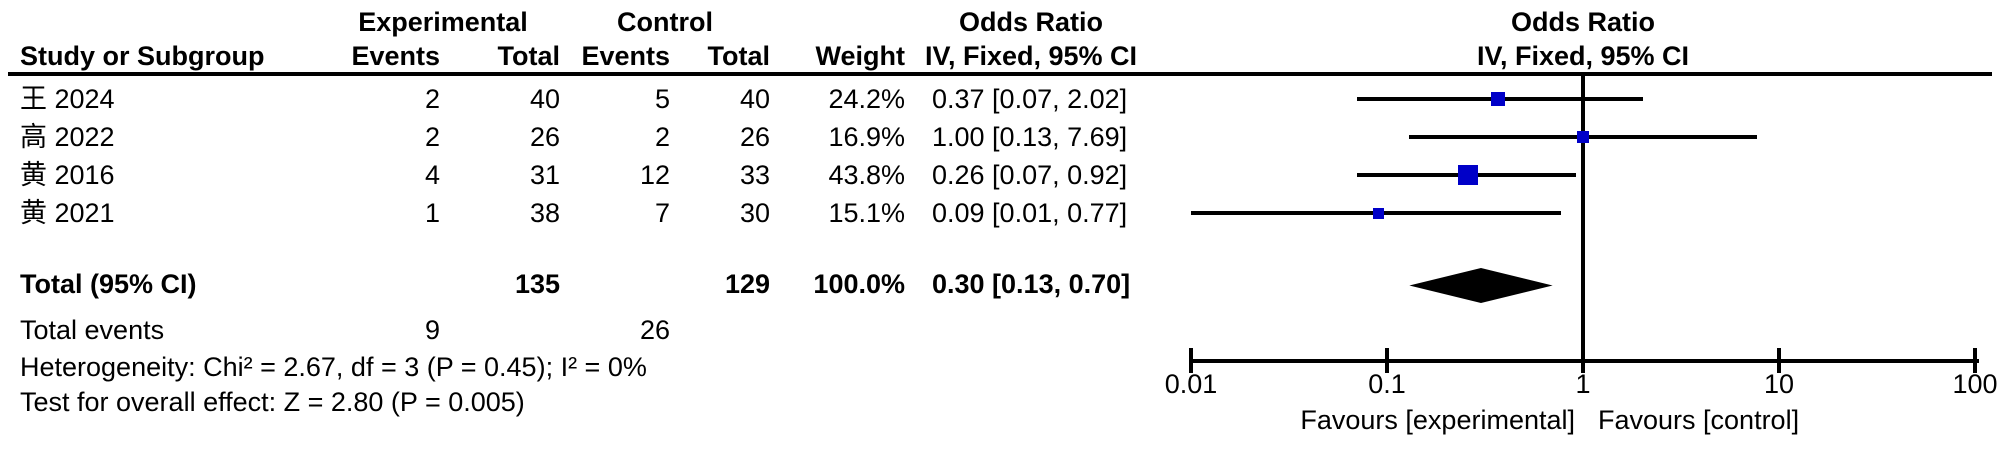 The height and width of the screenshot is (457, 2000). Describe the element at coordinates (665, 22) in the screenshot. I see `column-group-control: Control` at that location.